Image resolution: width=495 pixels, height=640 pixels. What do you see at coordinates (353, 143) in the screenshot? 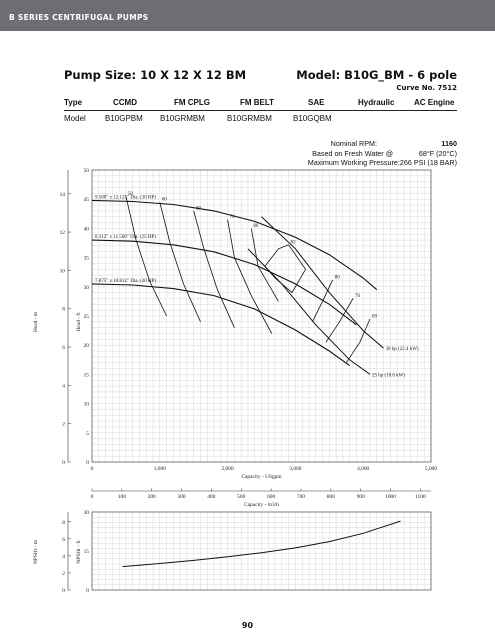
I see `rpm-label: Nominal RPM:` at bounding box center [353, 143].